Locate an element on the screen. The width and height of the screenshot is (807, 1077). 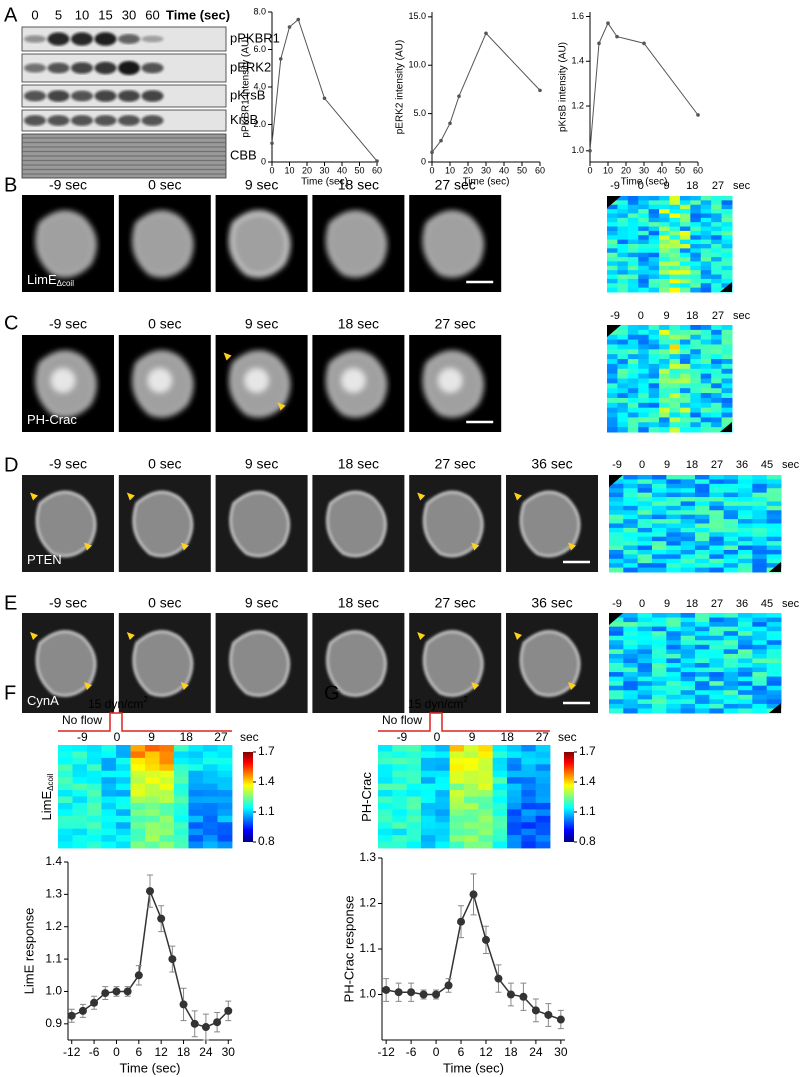
heatmap-tick: 27 is located at coordinates (543, 737).